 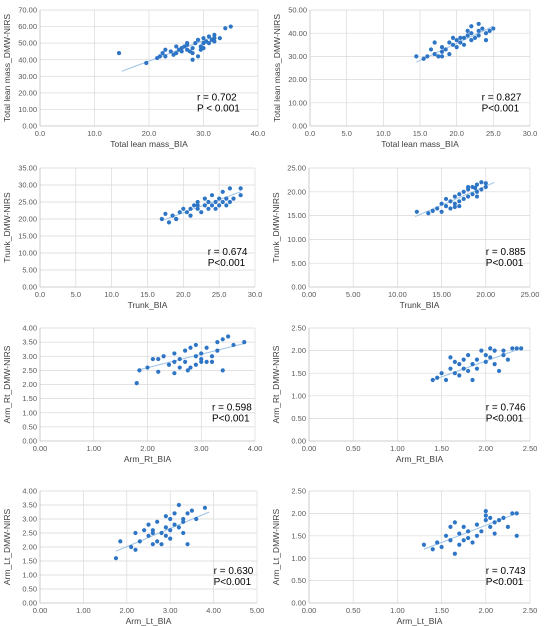 What do you see at coordinates (420, 621) in the screenshot?
I see `x-axis-label: Arm_Lt_BIA` at bounding box center [420, 621].